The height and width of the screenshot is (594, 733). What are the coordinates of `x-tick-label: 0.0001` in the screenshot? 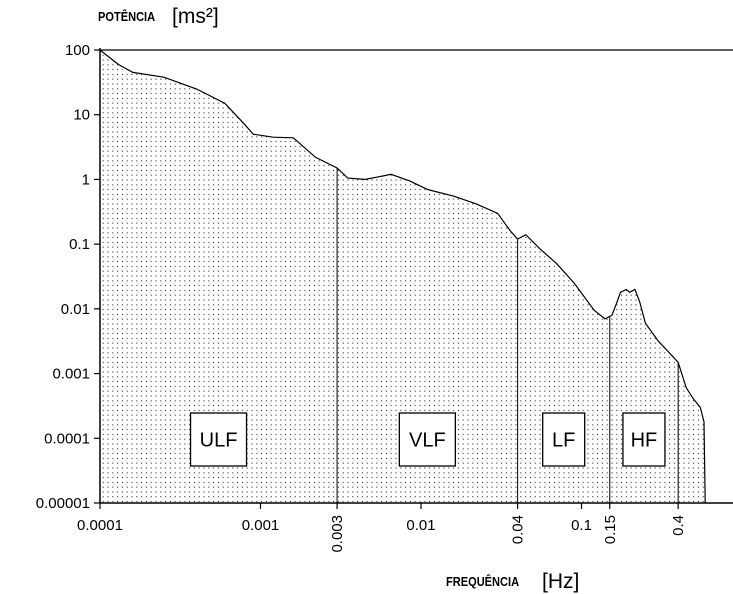 It's located at (100, 525).